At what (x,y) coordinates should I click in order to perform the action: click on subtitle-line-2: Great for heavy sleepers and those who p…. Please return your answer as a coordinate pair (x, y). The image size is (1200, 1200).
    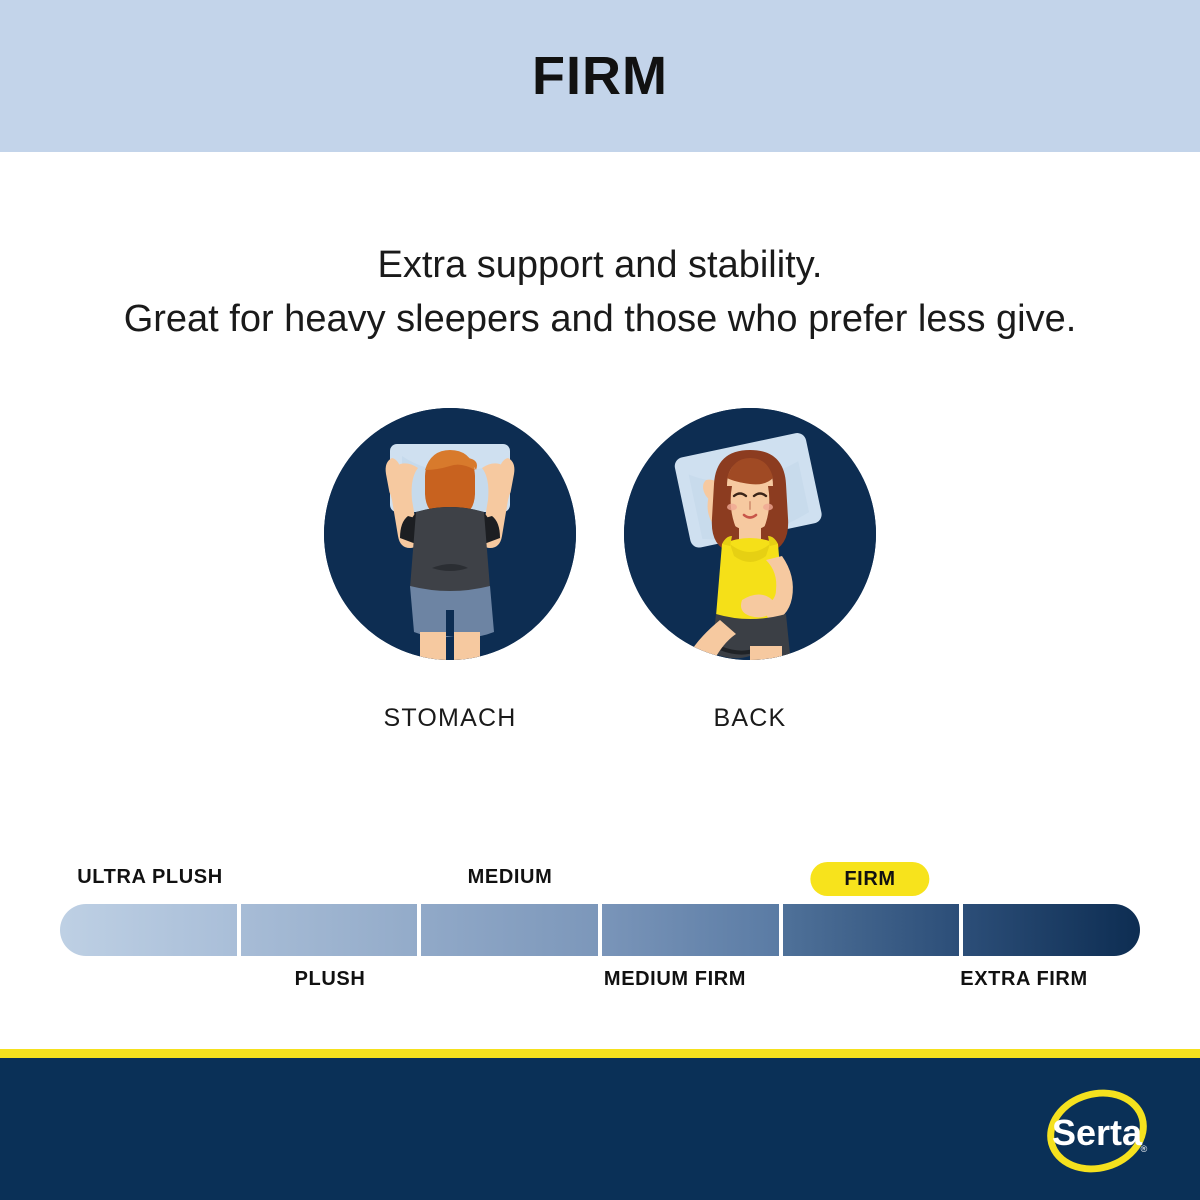
    Looking at the image, I should click on (600, 319).